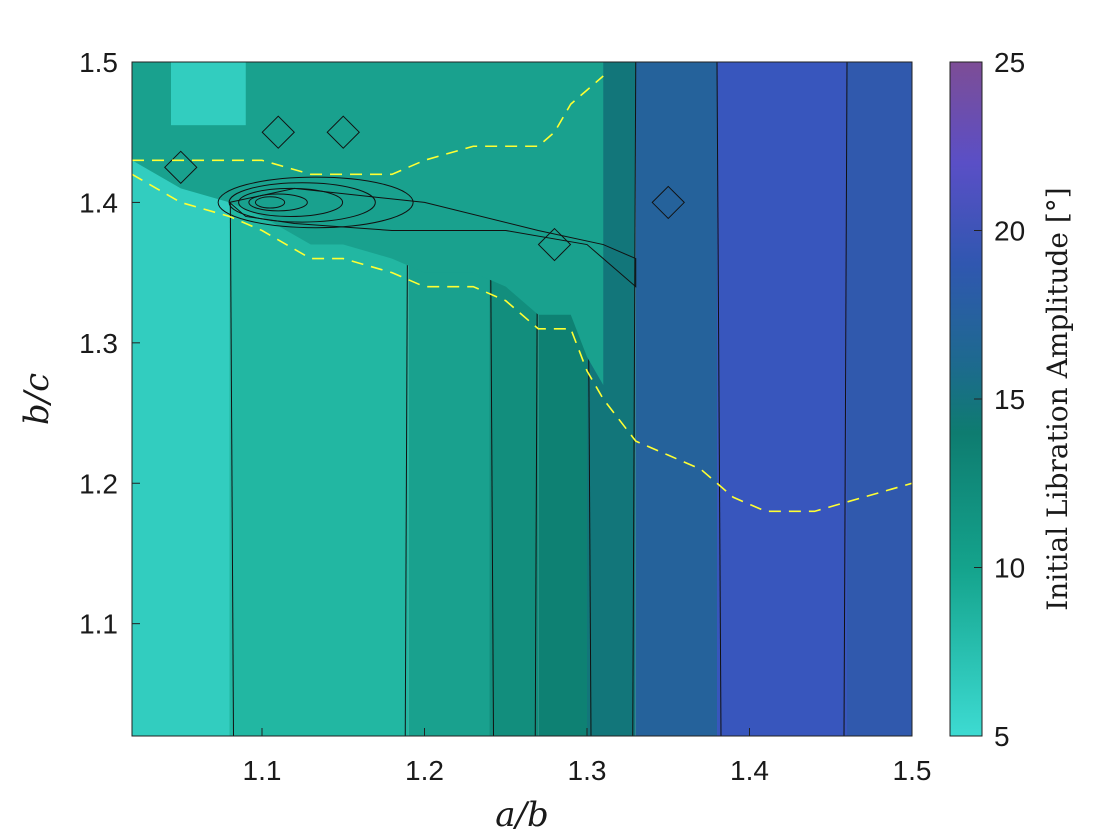 The height and width of the screenshot is (840, 1120). What do you see at coordinates (1009, 568) in the screenshot?
I see `colorbar-tick-label-1: 10` at bounding box center [1009, 568].